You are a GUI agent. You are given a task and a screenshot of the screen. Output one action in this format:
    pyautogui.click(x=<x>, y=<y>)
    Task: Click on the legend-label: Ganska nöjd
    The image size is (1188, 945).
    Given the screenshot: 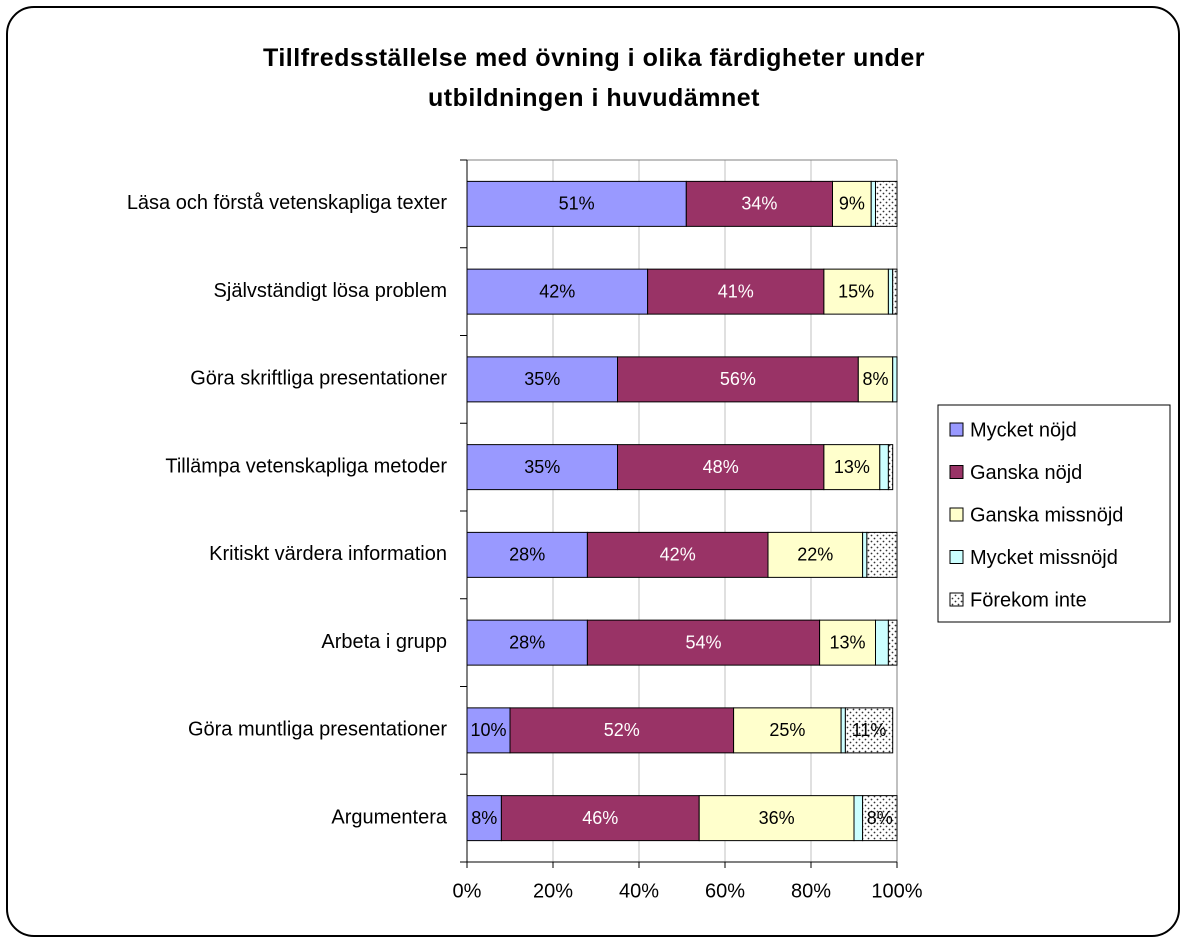 What is the action you would take?
    pyautogui.click(x=1026, y=473)
    